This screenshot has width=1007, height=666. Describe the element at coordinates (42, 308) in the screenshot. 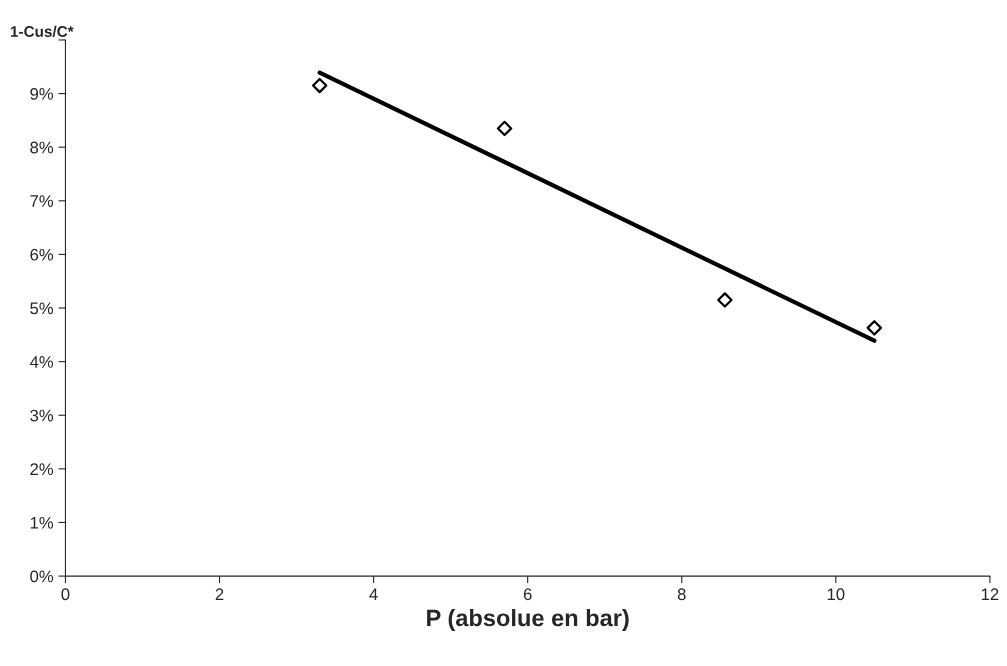

I see `y-tick-label: 5%` at that location.